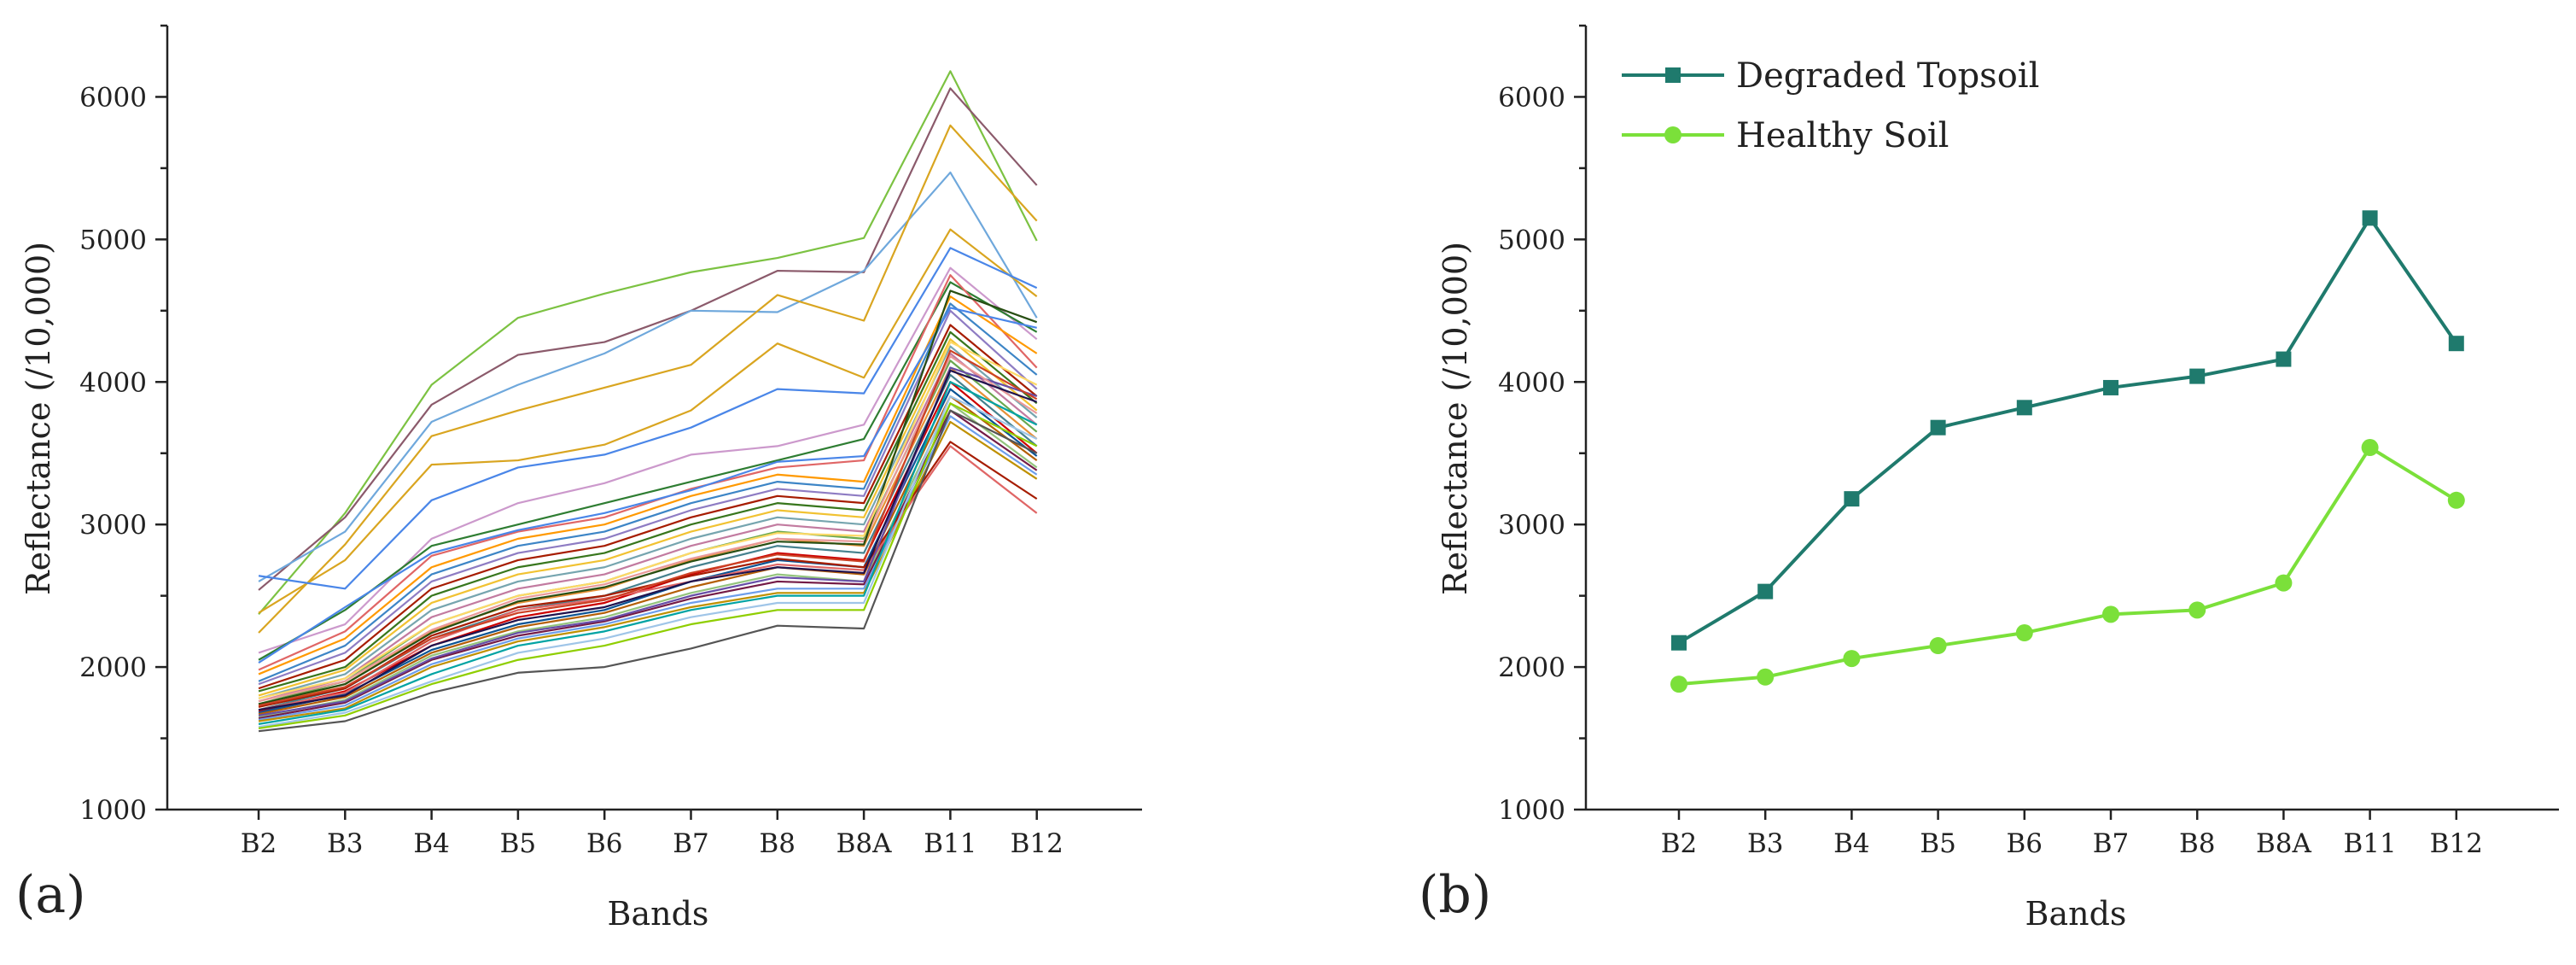 The height and width of the screenshot is (965, 2576). I want to click on y-tick-label: 1000, so click(1531, 810).